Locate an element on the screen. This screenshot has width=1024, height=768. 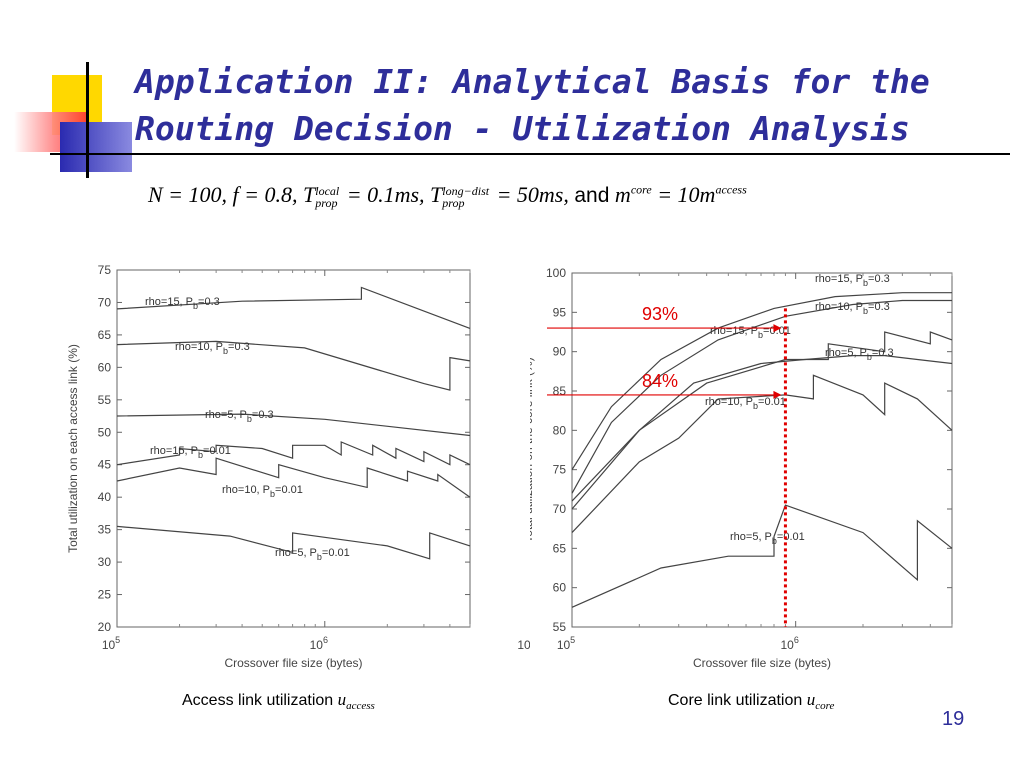
formula-f: f = 0.8, is located at coordinates (267, 194).